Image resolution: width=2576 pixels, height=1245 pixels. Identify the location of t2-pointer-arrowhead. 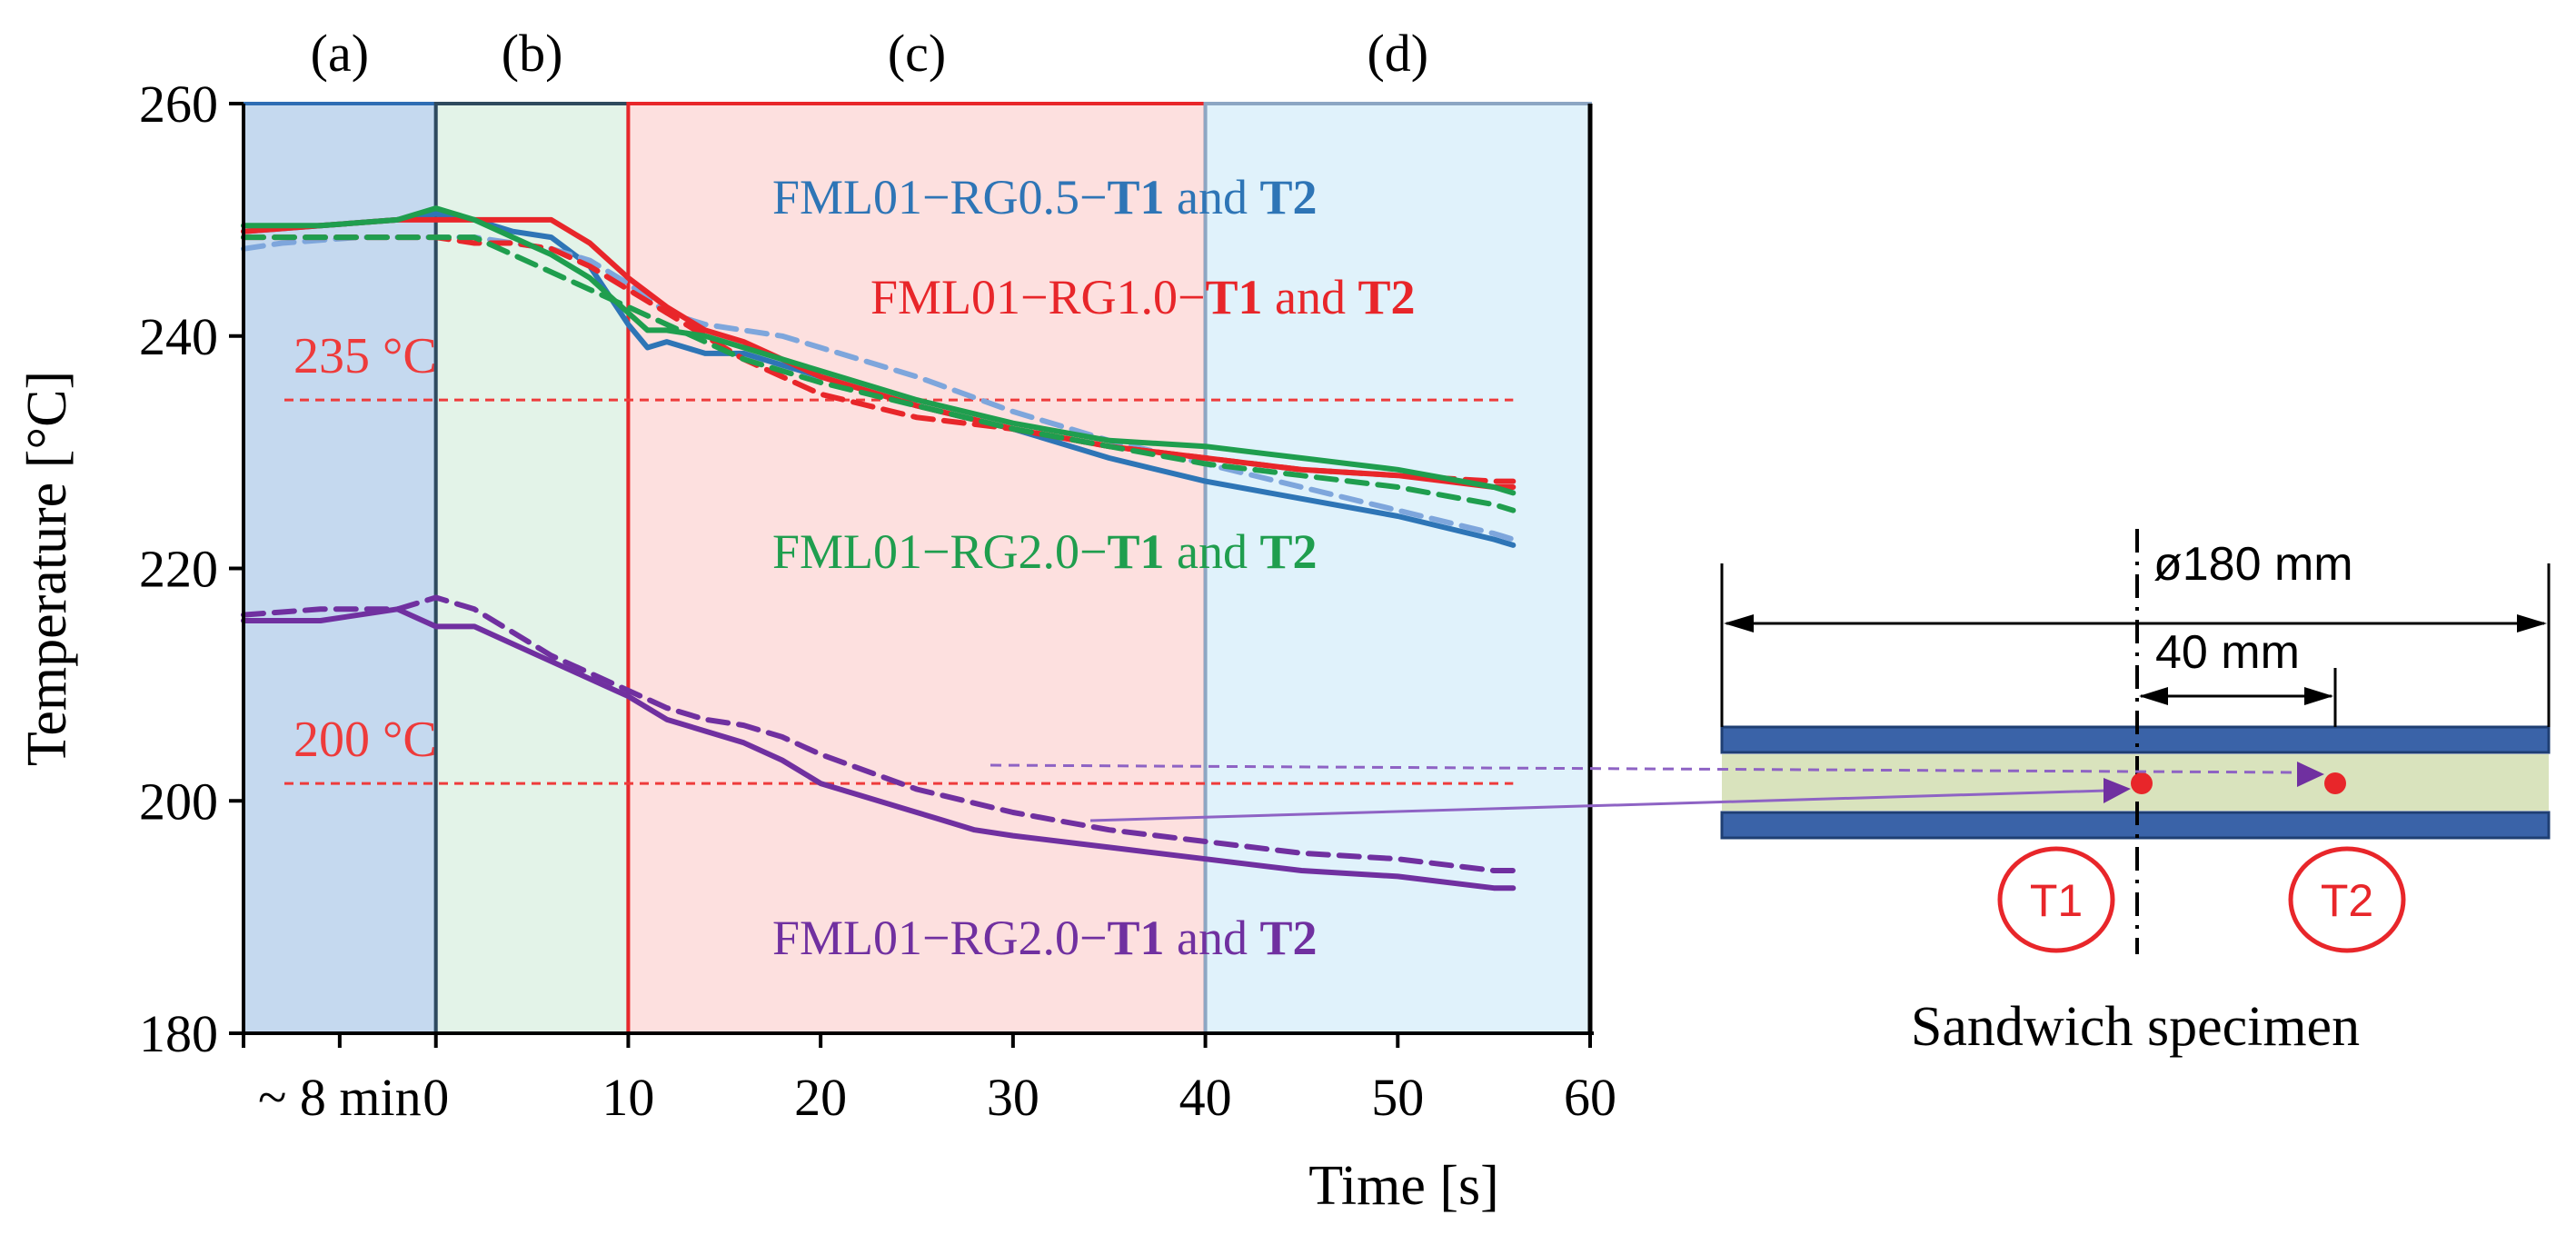
(2311, 774).